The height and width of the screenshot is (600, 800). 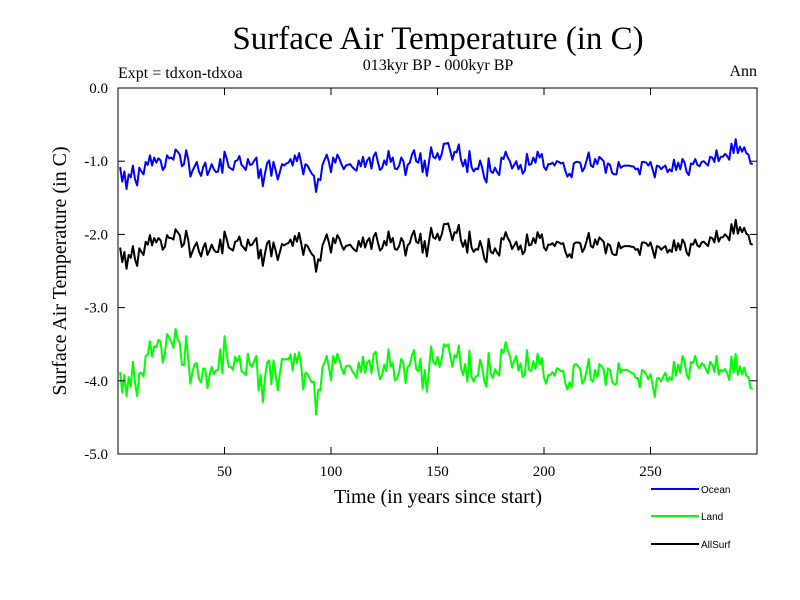 What do you see at coordinates (96, 455) in the screenshot?
I see `y-tick-label: -5.0` at bounding box center [96, 455].